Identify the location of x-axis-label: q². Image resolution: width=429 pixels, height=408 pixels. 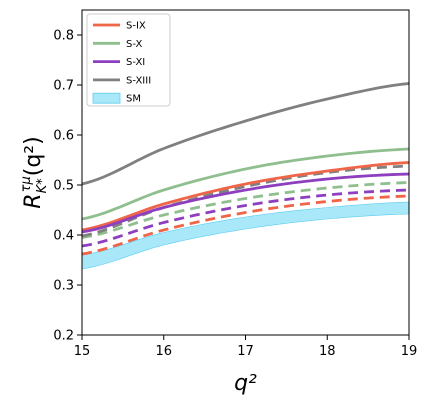
(245, 383).